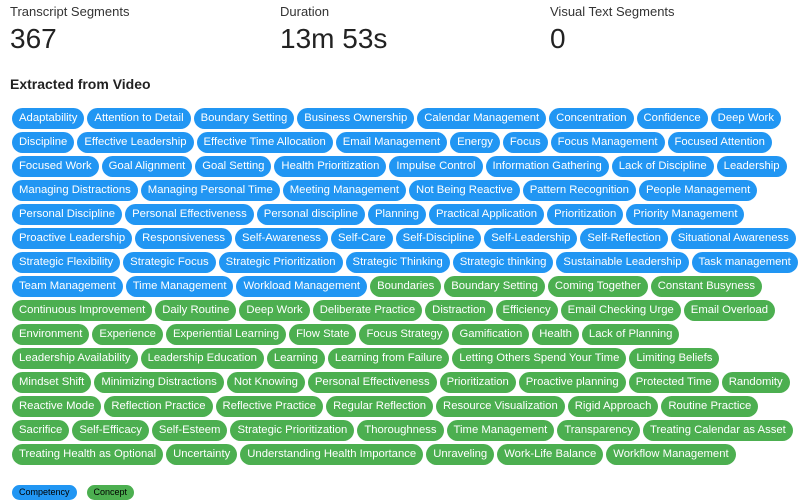  Describe the element at coordinates (591, 118) in the screenshot. I see `tag: Concentration` at that location.